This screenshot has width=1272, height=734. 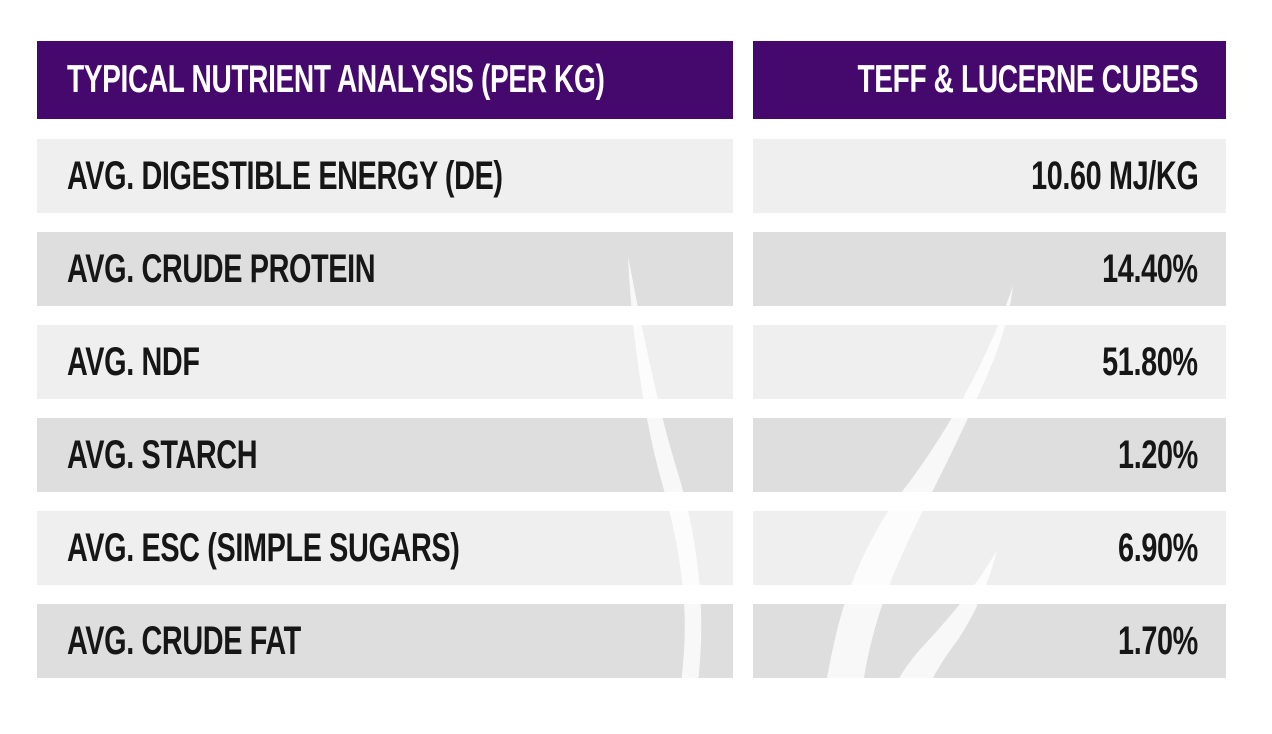 What do you see at coordinates (263, 547) in the screenshot?
I see `nutrient-label: AVG. ESC (SIMPLE SUGARS)` at bounding box center [263, 547].